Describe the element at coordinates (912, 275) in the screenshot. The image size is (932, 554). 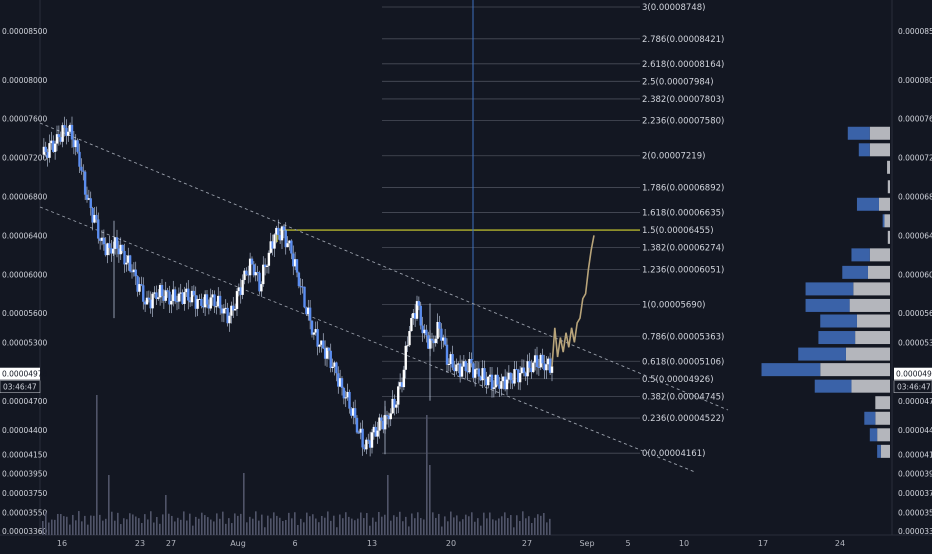
I see `right-axis-panel` at that location.